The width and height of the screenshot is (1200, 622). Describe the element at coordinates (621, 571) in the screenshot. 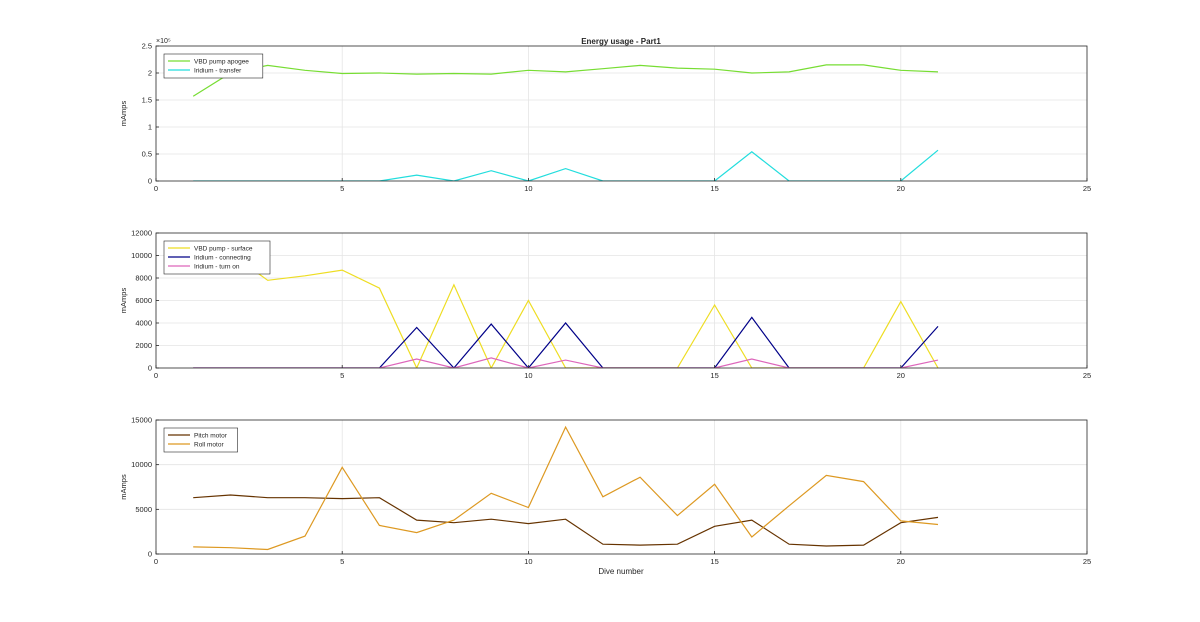

I see `figure-xlabel: Dive number` at that location.